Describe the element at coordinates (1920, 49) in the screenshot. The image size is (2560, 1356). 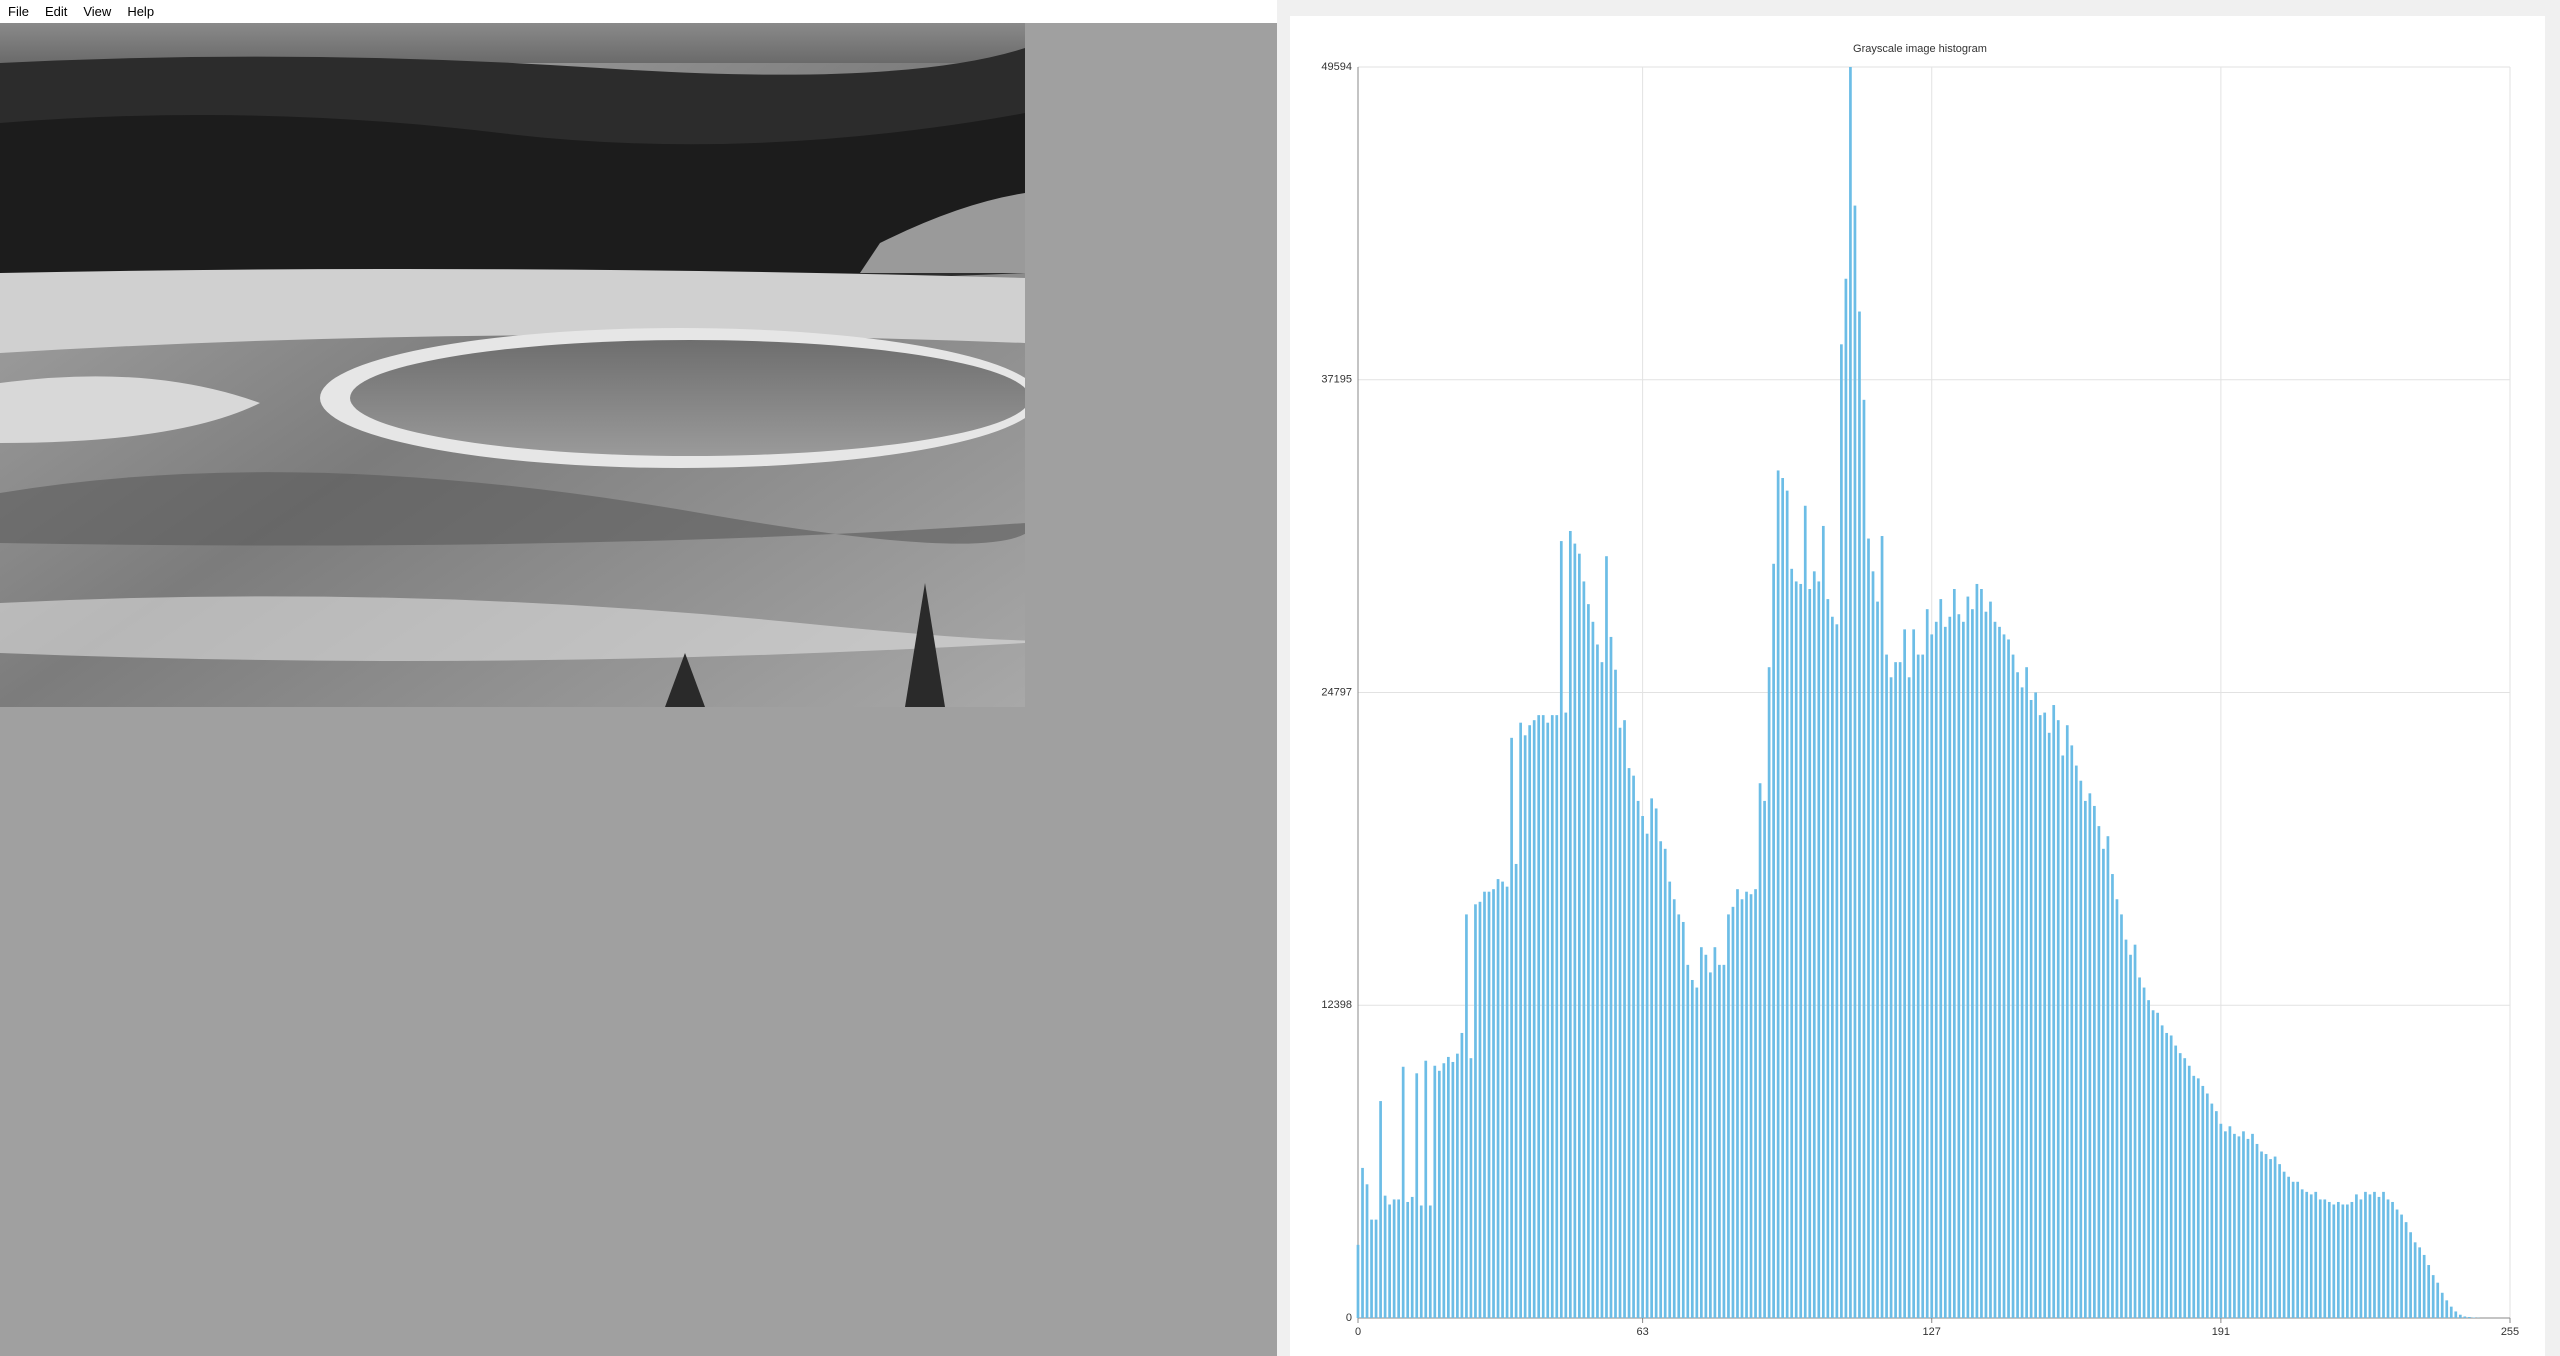
I see `chart-title: Grayscale image histogram` at that location.